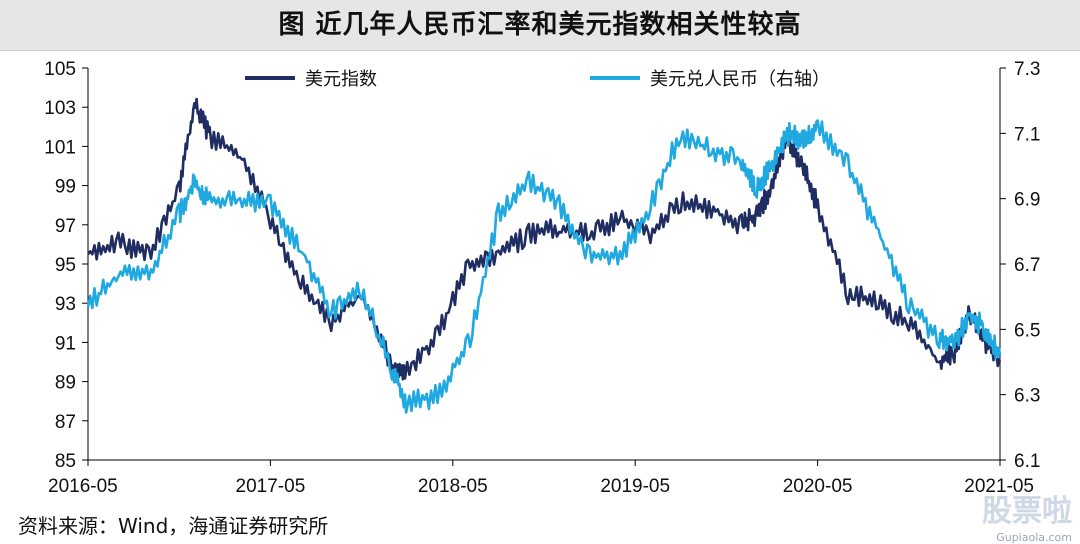 This screenshot has width=1080, height=544. I want to click on x-tick-label: 2021-05, so click(999, 486).